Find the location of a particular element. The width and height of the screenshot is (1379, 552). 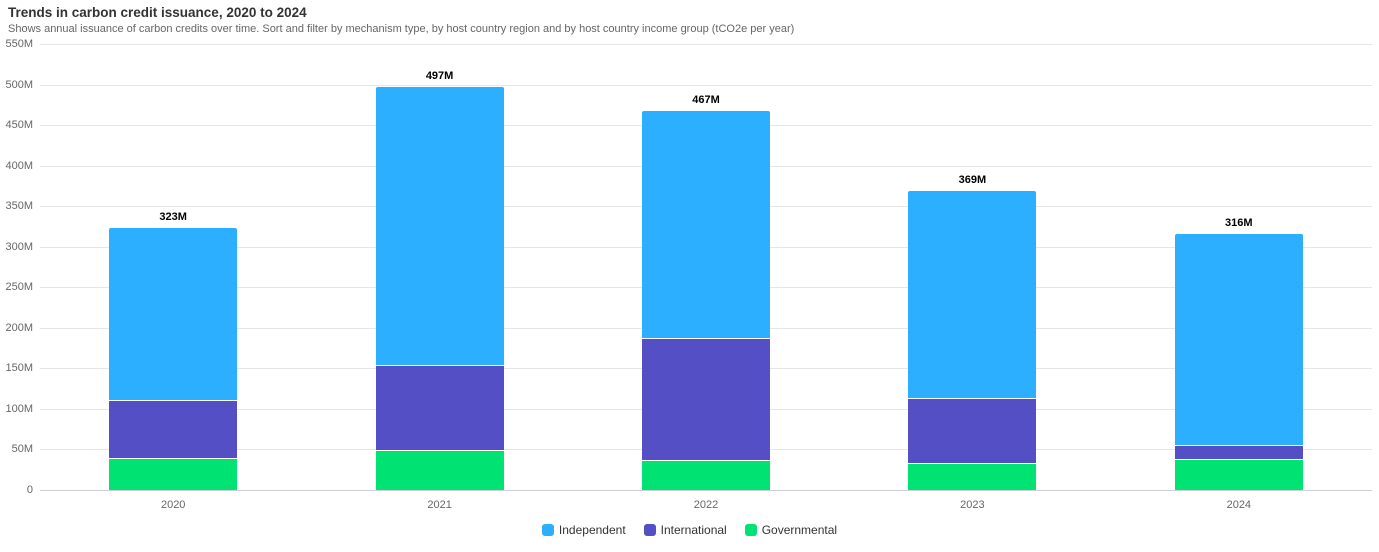

bar-total-label-2024: 316M is located at coordinates (1239, 222).